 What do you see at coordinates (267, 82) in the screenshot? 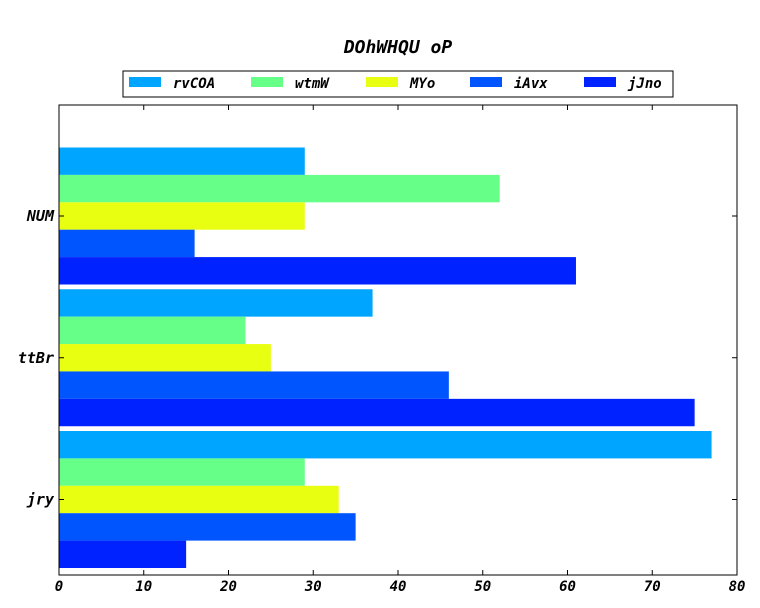
I see `legend-swatch-wtmW` at bounding box center [267, 82].